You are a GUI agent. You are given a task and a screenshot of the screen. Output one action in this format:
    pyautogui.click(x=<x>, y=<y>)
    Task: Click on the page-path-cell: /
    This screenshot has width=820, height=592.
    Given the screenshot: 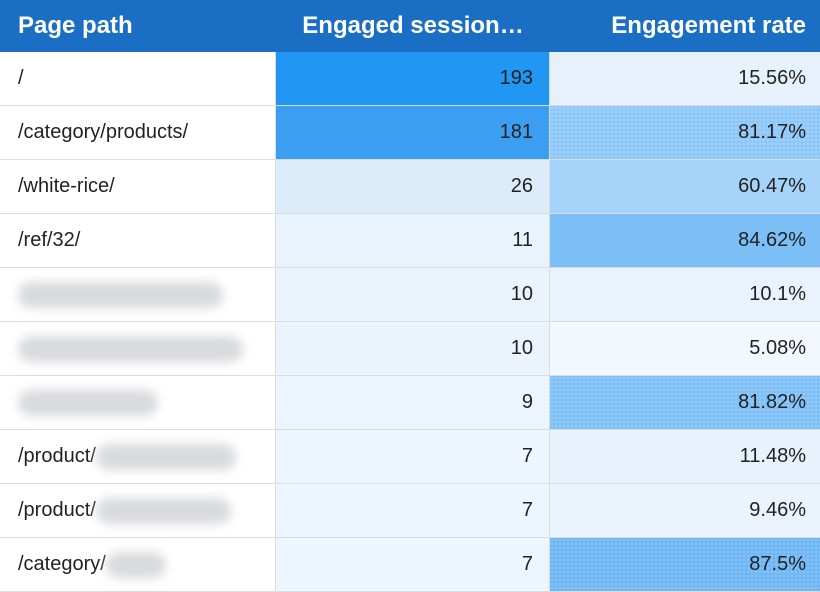 What is the action you would take?
    pyautogui.click(x=137, y=78)
    